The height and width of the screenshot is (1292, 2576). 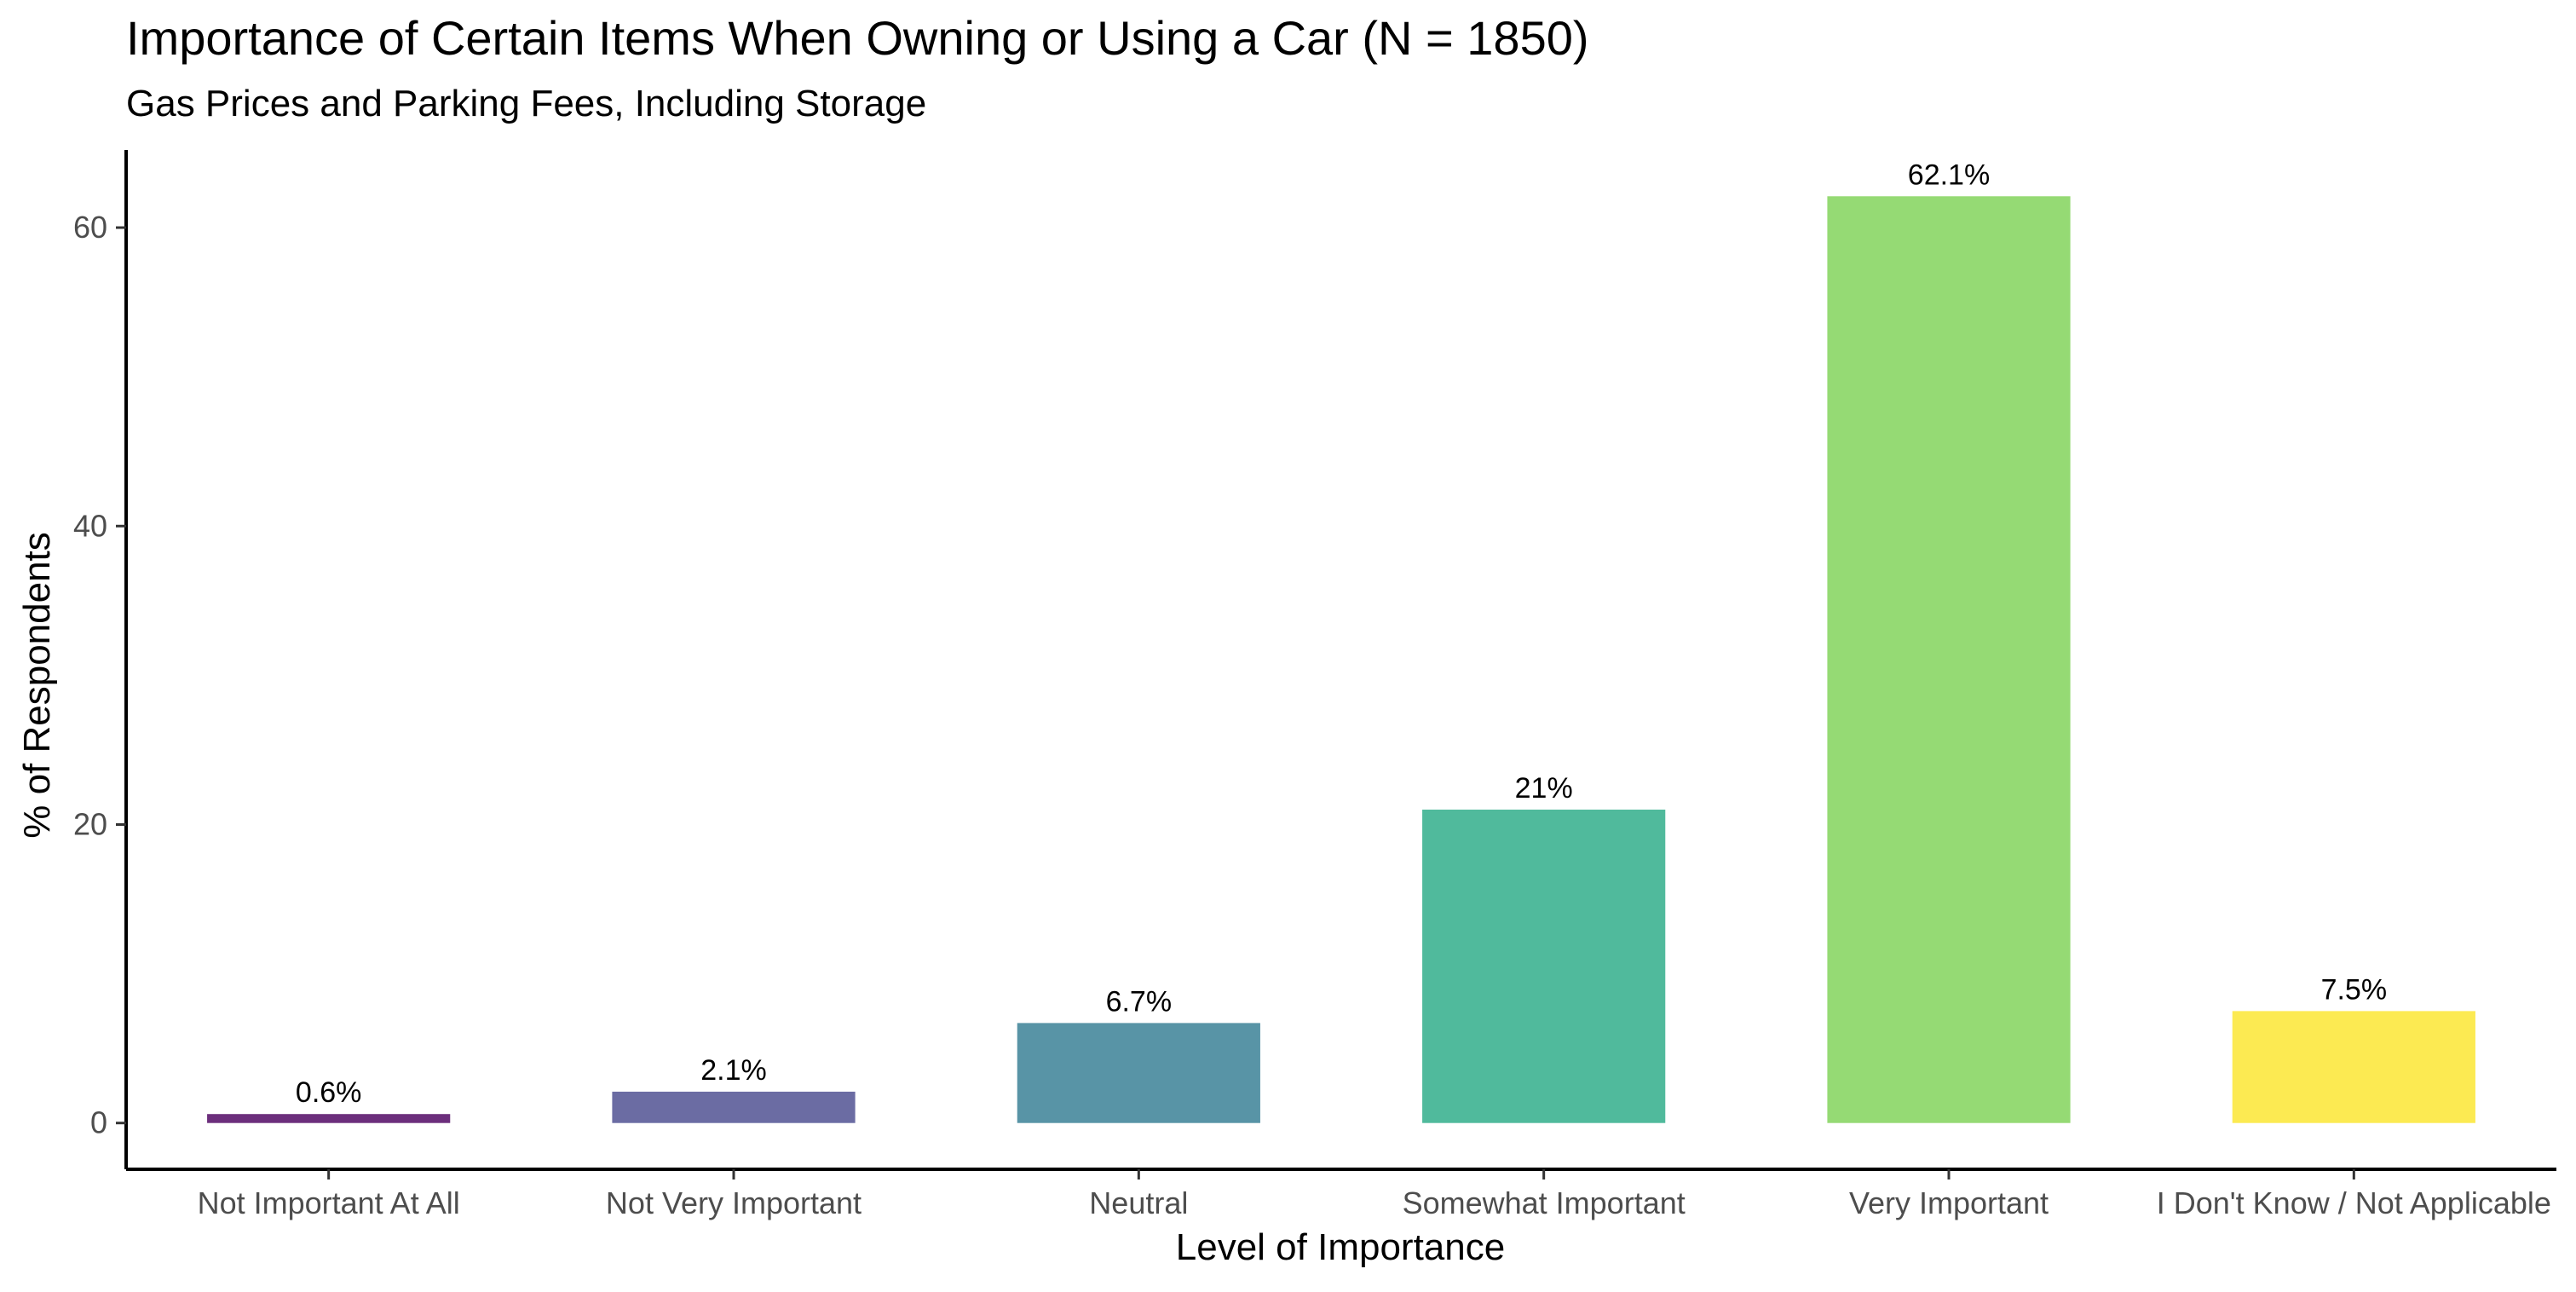 I want to click on x-tick-label: Not Important At All, so click(x=329, y=1202).